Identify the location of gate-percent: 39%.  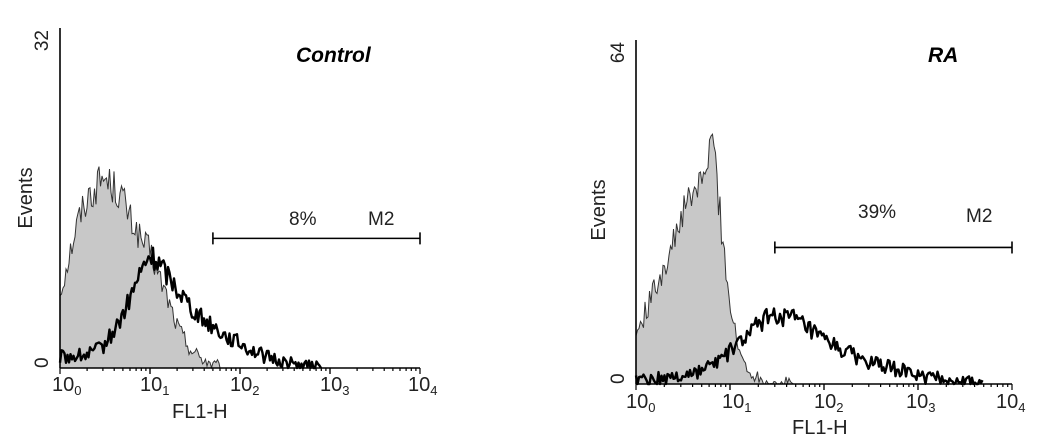
(877, 212).